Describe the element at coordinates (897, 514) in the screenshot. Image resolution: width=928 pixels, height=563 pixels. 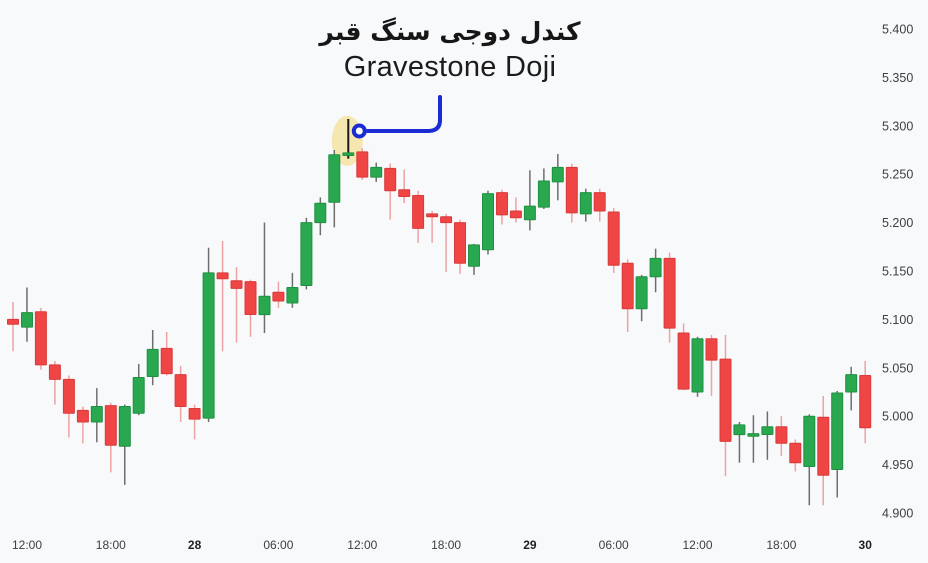
I see `y-axis-price-label: 4.900` at that location.